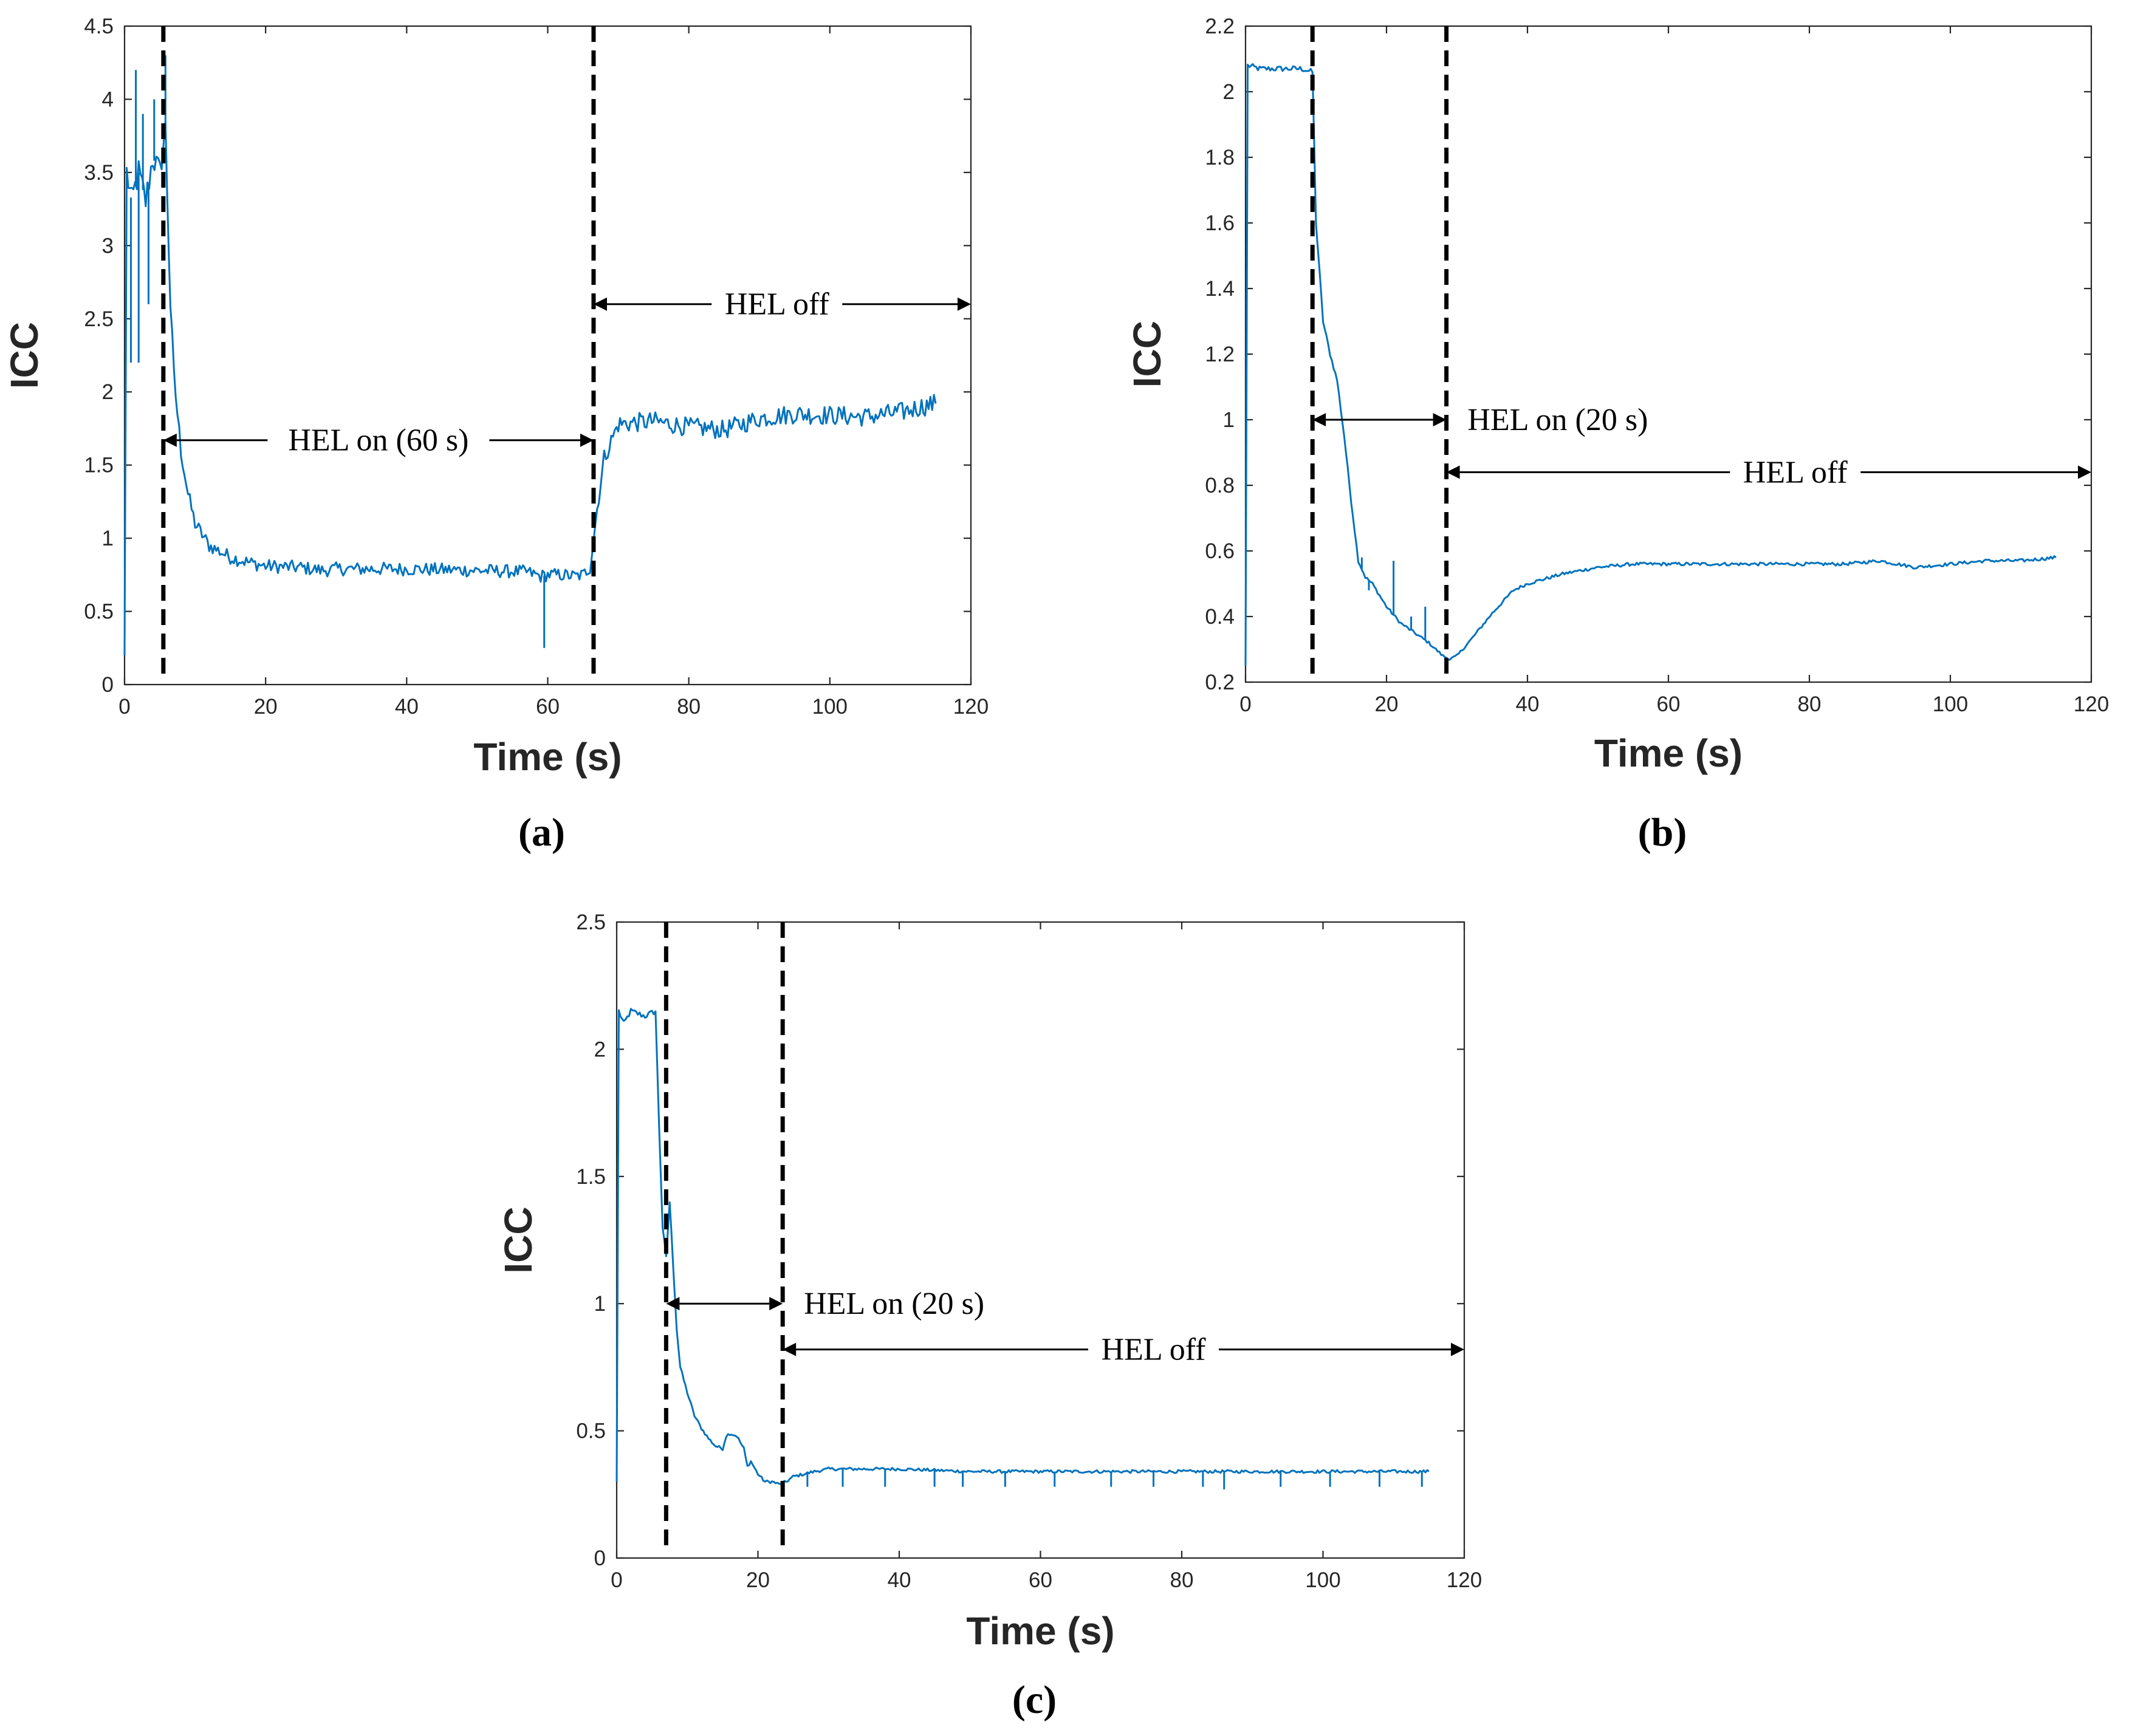 The height and width of the screenshot is (1736, 2132). I want to click on plot-area, so click(1040, 1240).